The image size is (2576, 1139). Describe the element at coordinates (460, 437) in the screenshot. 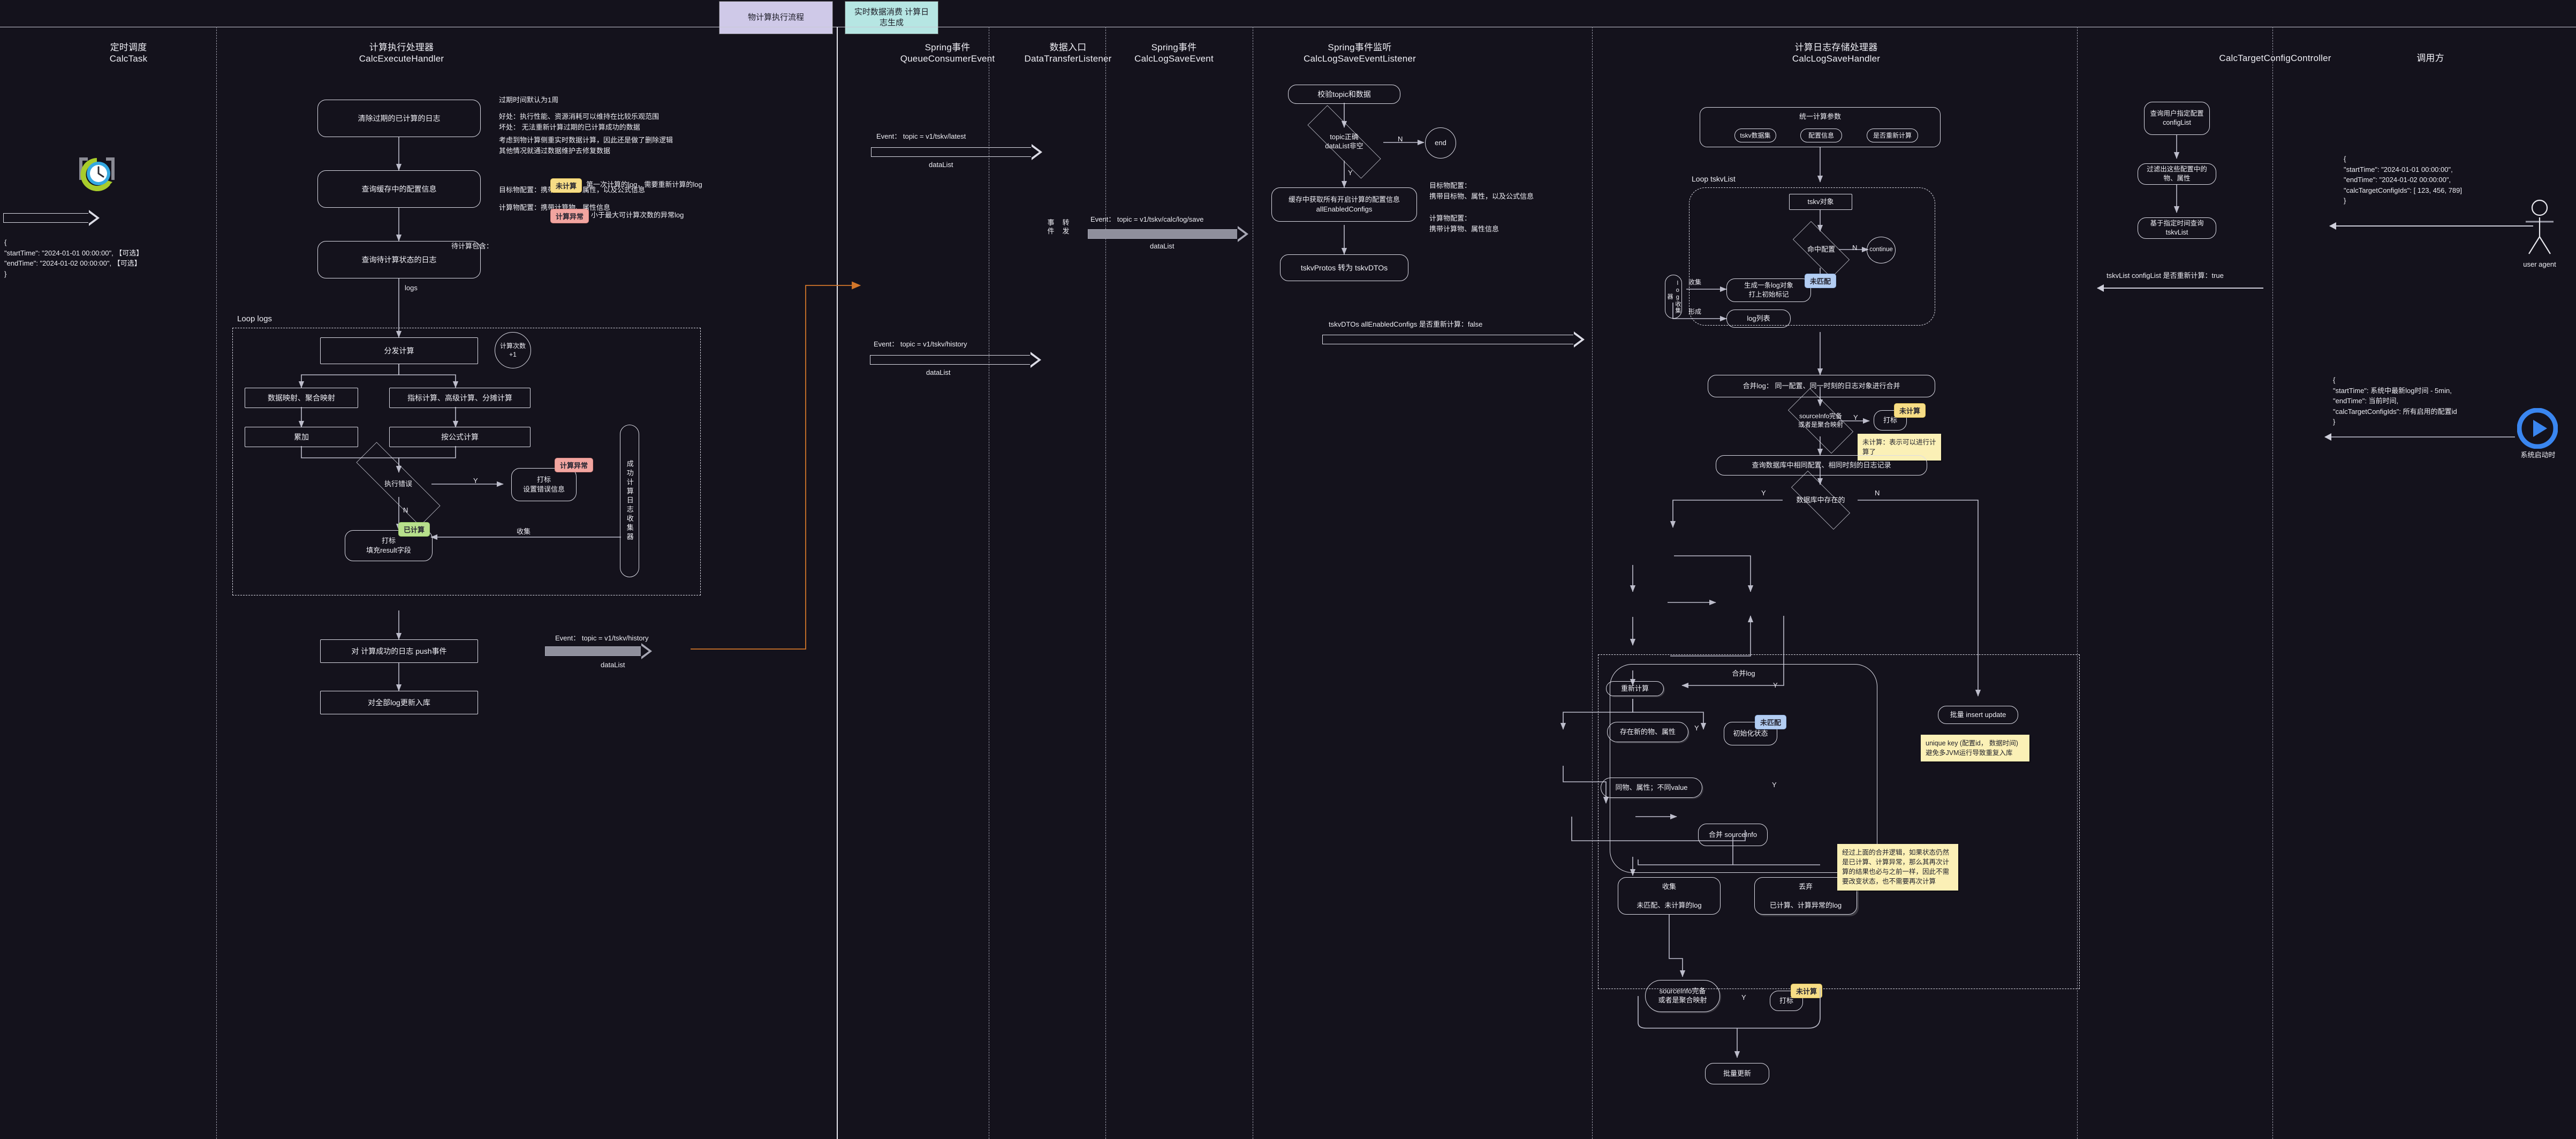

I see `node-formula-calc: 按公式计算` at that location.